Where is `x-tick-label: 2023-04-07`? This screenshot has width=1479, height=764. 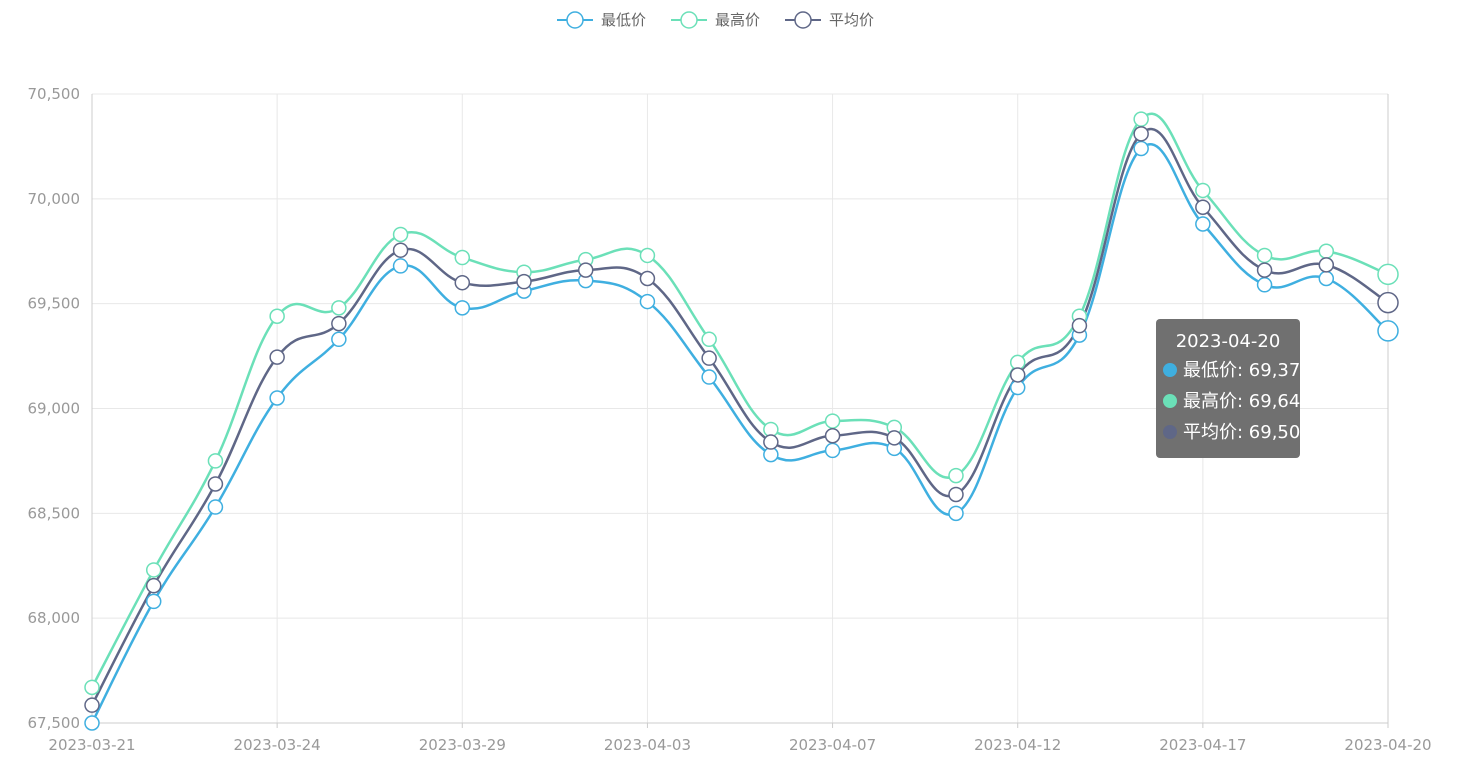
x-tick-label: 2023-04-07 is located at coordinates (832, 745).